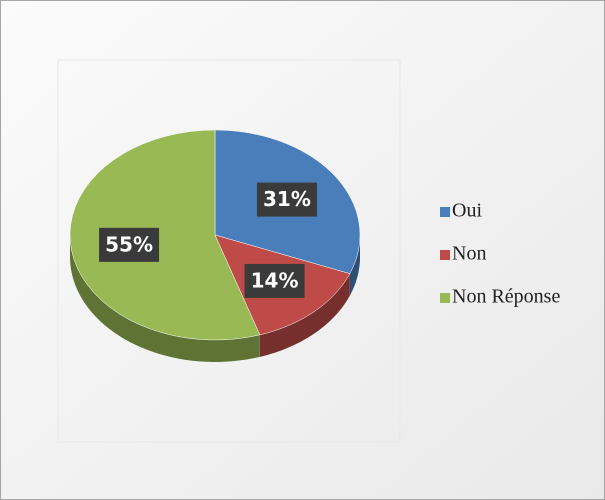 Image resolution: width=605 pixels, height=500 pixels. Describe the element at coordinates (469, 254) in the screenshot. I see `legend-label: Non` at that location.